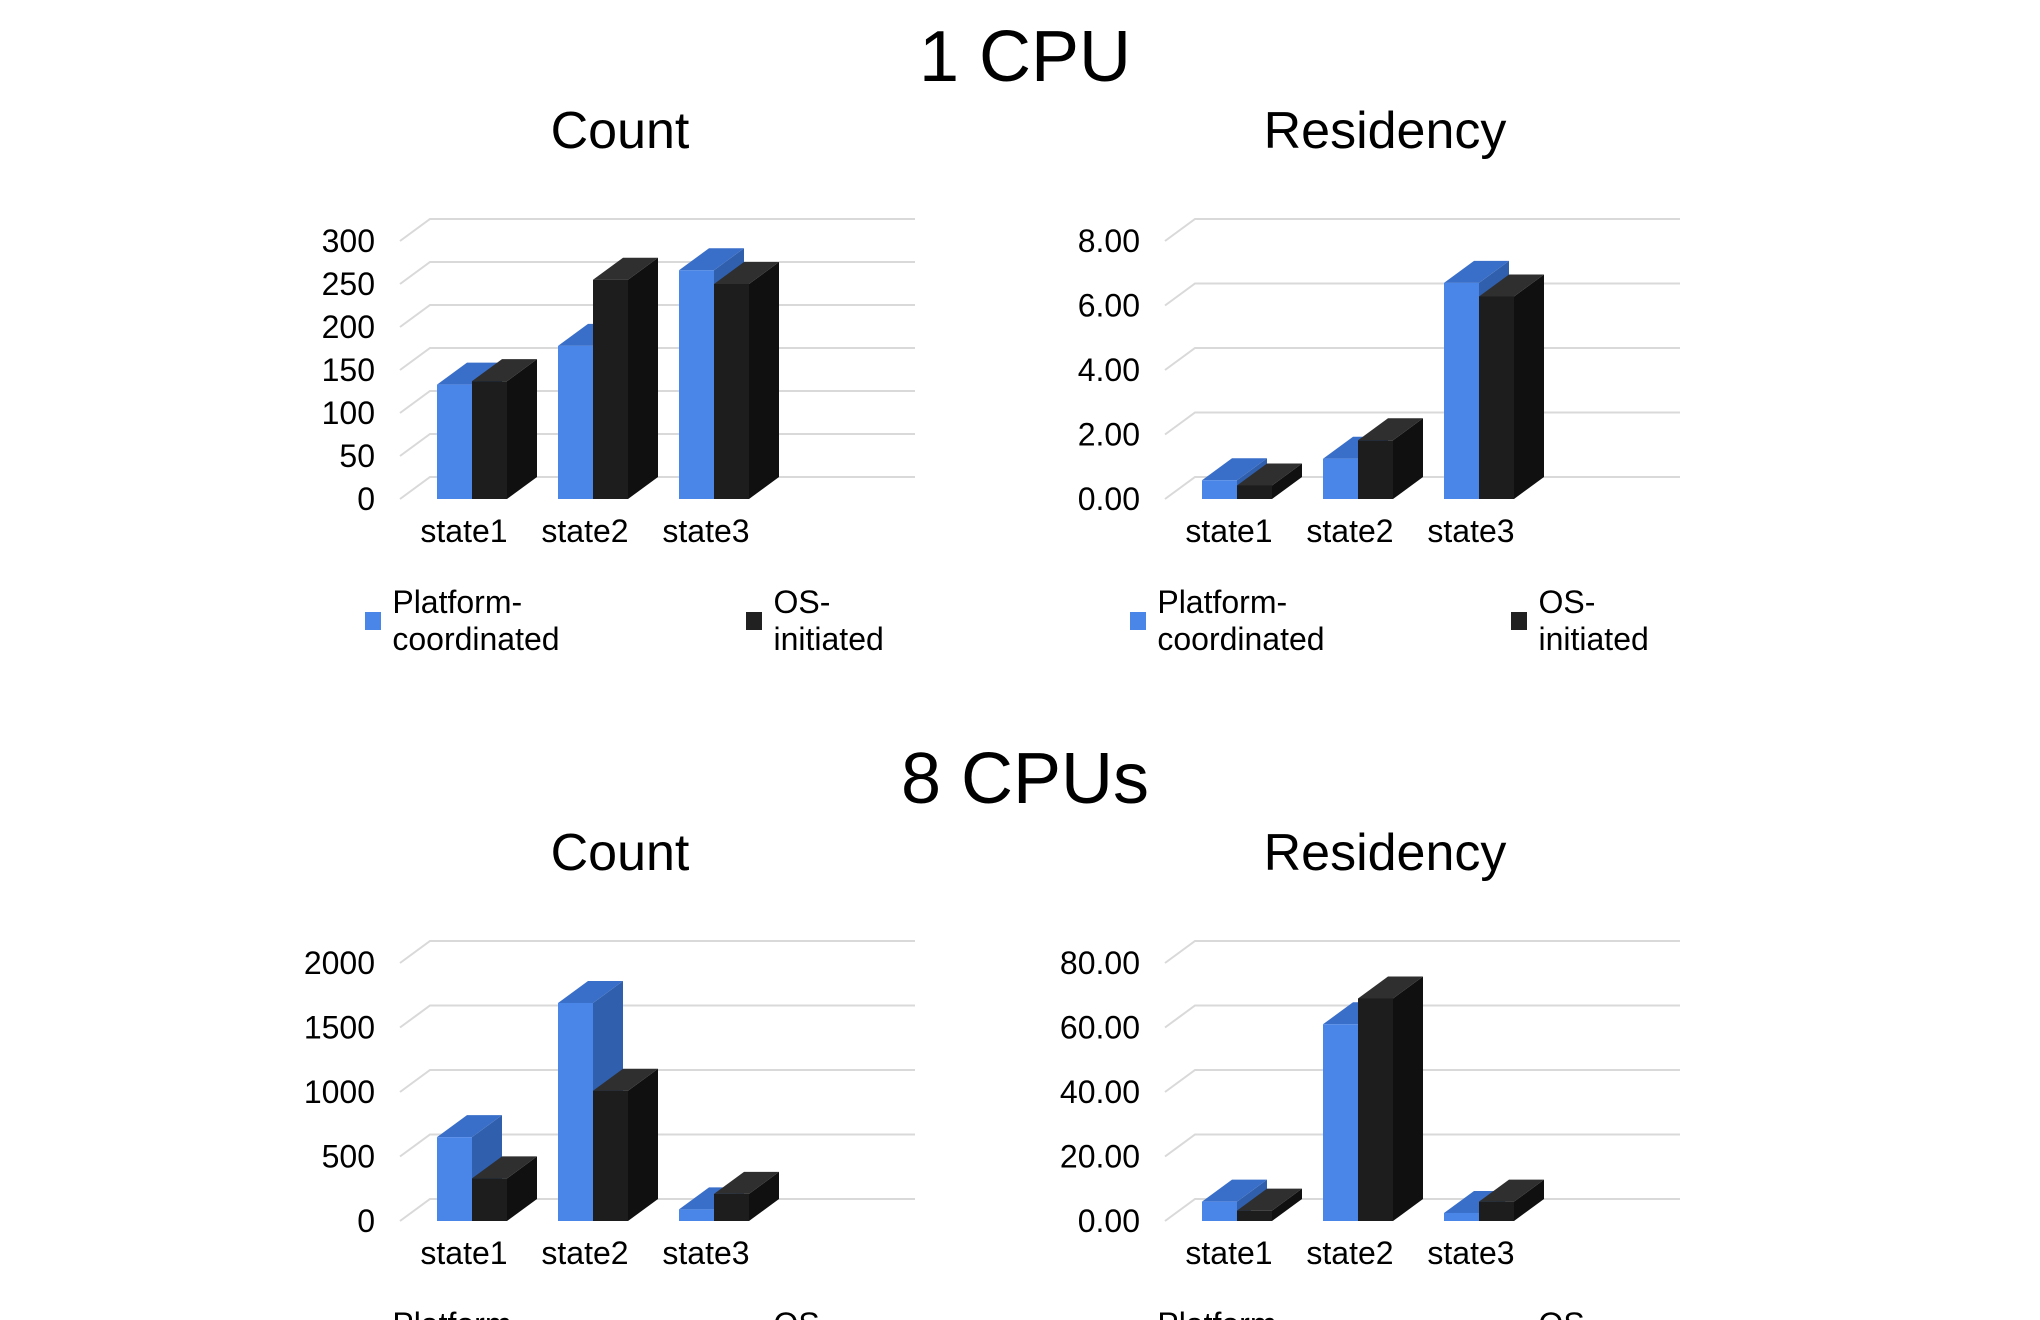 The width and height of the screenshot is (2040, 1320). Describe the element at coordinates (1109, 241) in the screenshot. I see `y-tick-label: 8.00` at that location.